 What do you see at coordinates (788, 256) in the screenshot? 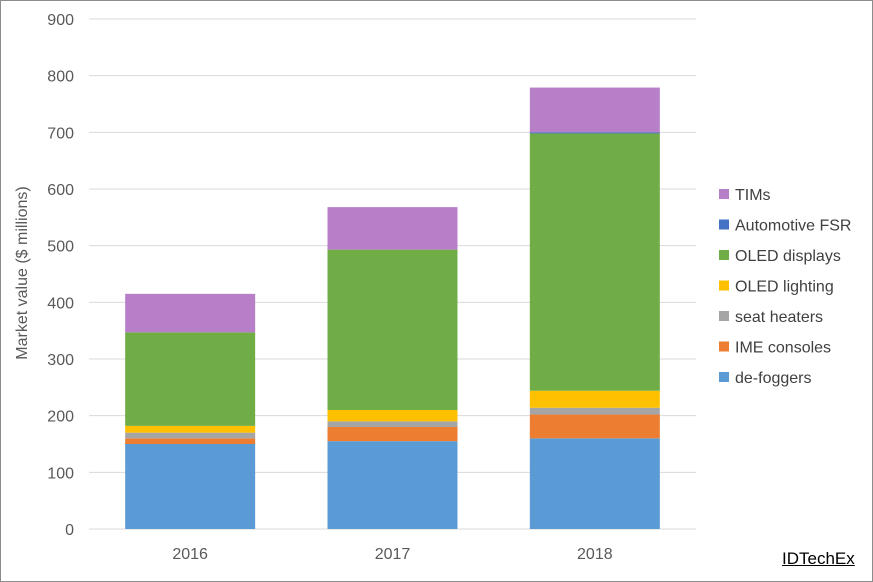
I see `legend-label: OLED displays` at bounding box center [788, 256].